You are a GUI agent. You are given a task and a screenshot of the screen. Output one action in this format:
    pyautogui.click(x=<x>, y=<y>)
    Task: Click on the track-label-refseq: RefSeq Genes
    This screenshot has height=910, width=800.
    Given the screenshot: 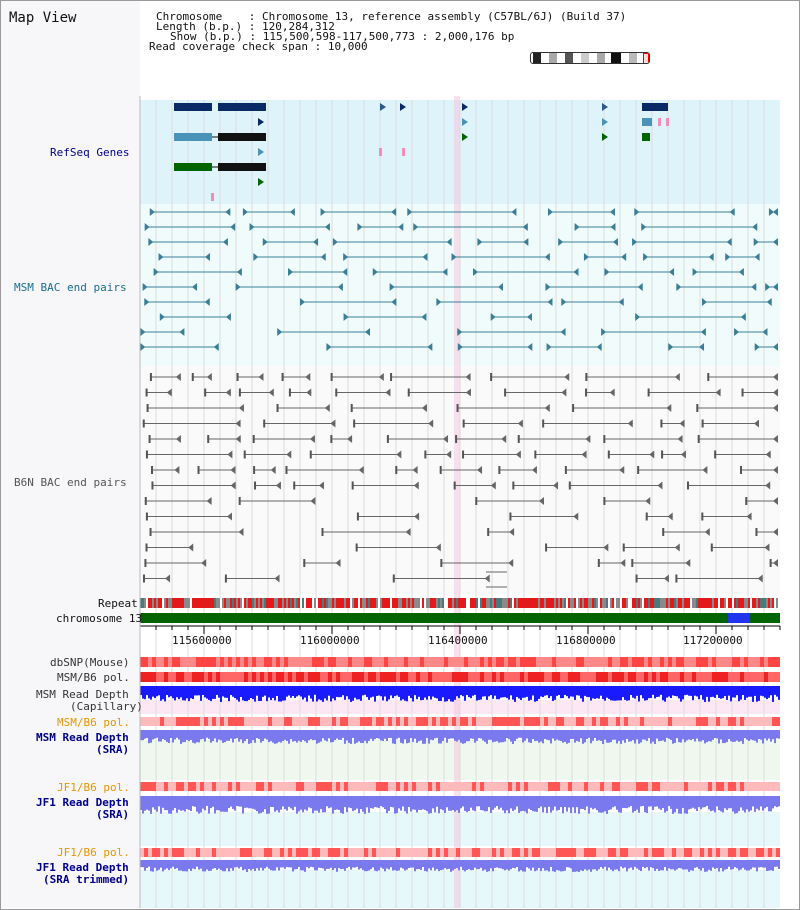 What is the action you would take?
    pyautogui.click(x=90, y=152)
    